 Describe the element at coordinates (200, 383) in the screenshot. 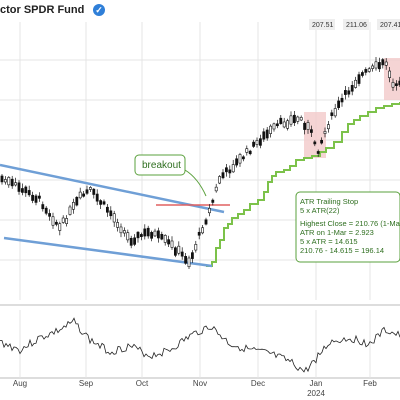

I see `x-tick-label: Nov` at that location.